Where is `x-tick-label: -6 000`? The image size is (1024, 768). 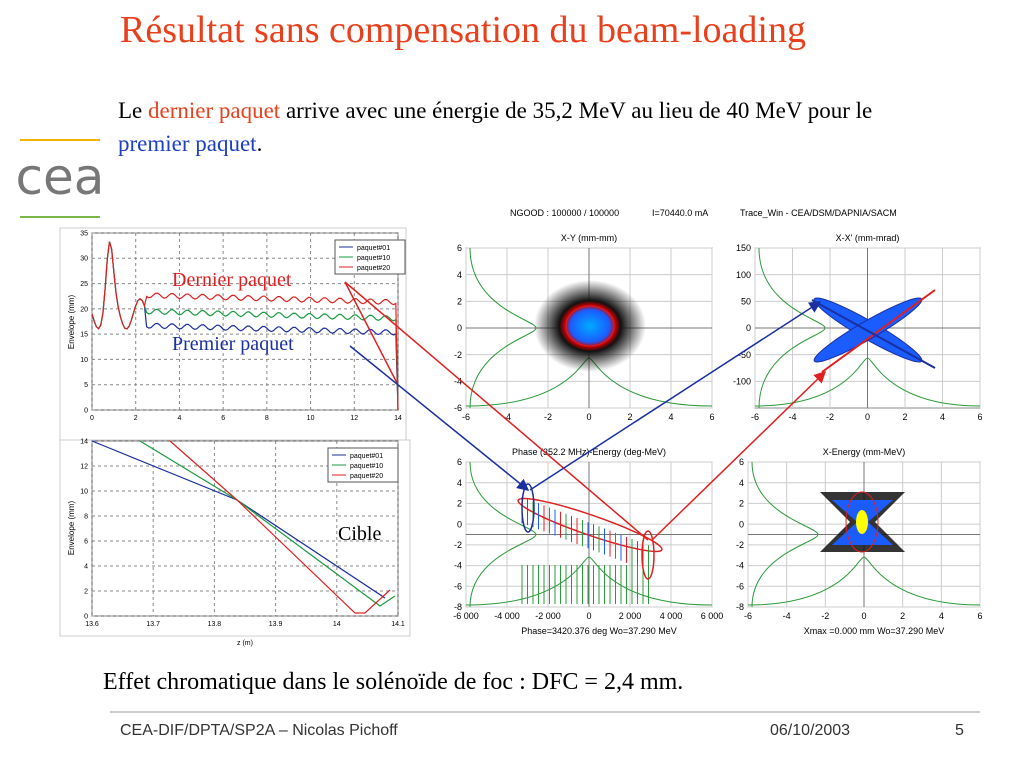
x-tick-label: -6 000 is located at coordinates (466, 616).